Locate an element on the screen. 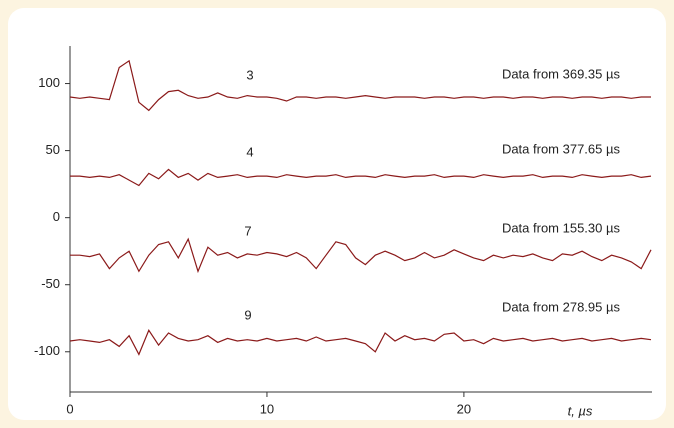  x-axis-label: t, µs is located at coordinates (580, 410).